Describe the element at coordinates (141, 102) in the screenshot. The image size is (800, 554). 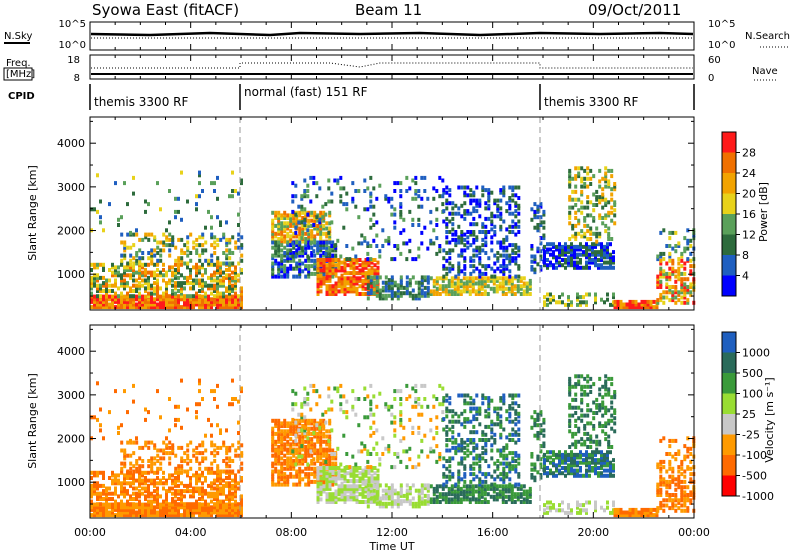
I see `cpid-mode-1: themis 3300 RF` at that location.